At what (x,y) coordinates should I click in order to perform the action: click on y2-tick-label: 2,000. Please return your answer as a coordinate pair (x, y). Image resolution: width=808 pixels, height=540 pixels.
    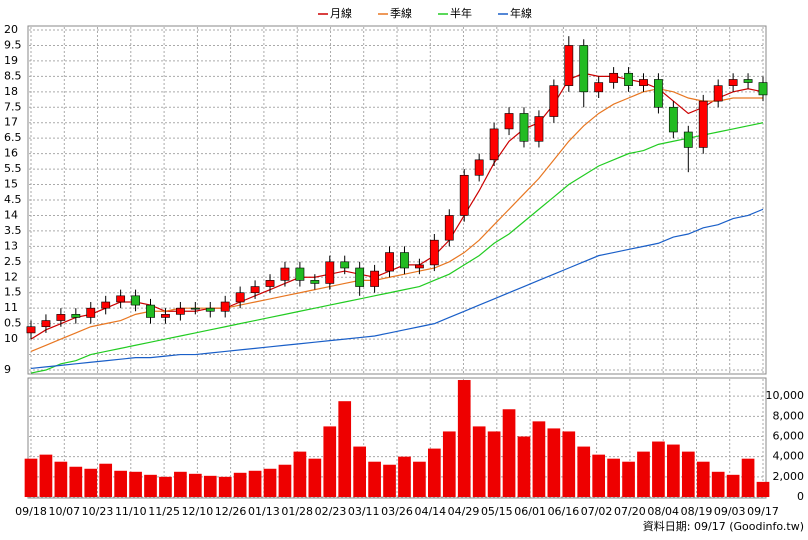
    Looking at the image, I should click on (789, 476).